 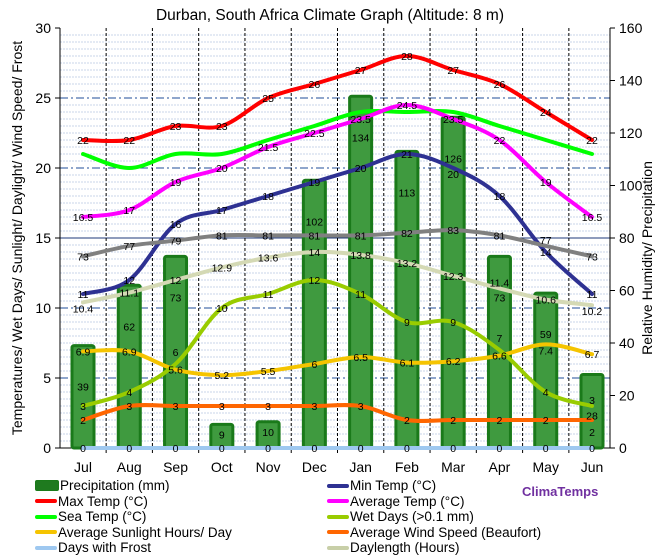 I want to click on wet-days-0-1-mm-value-label: 7, so click(x=500, y=339).